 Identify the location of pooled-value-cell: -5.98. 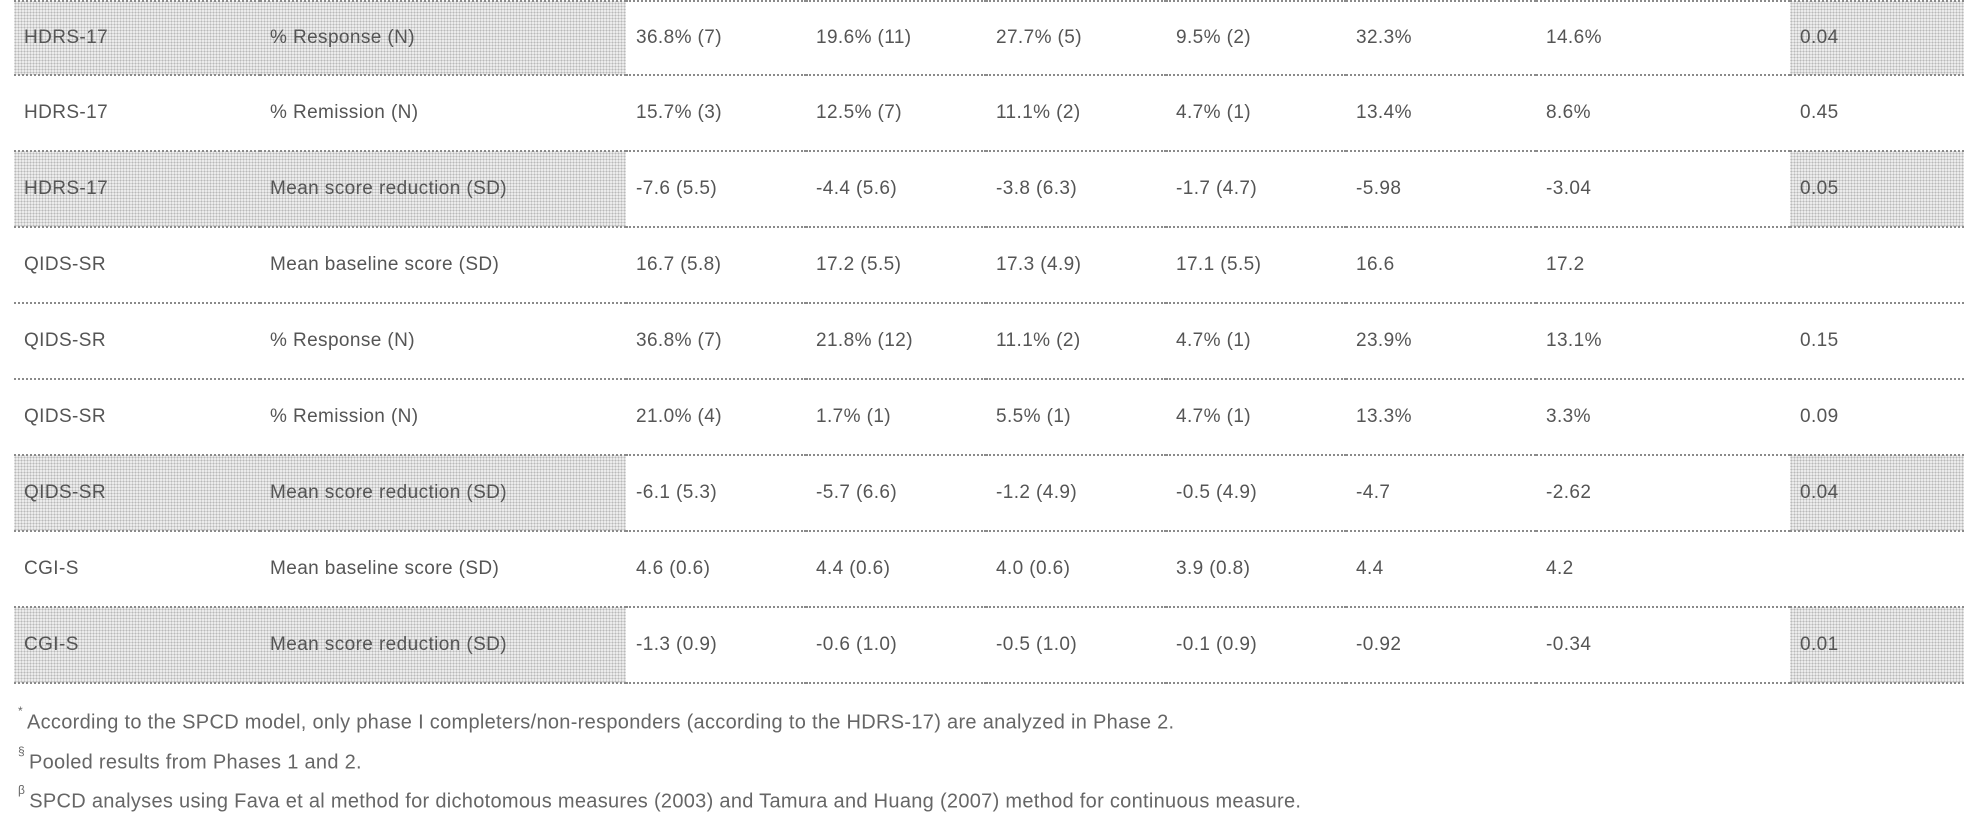
(1441, 189).